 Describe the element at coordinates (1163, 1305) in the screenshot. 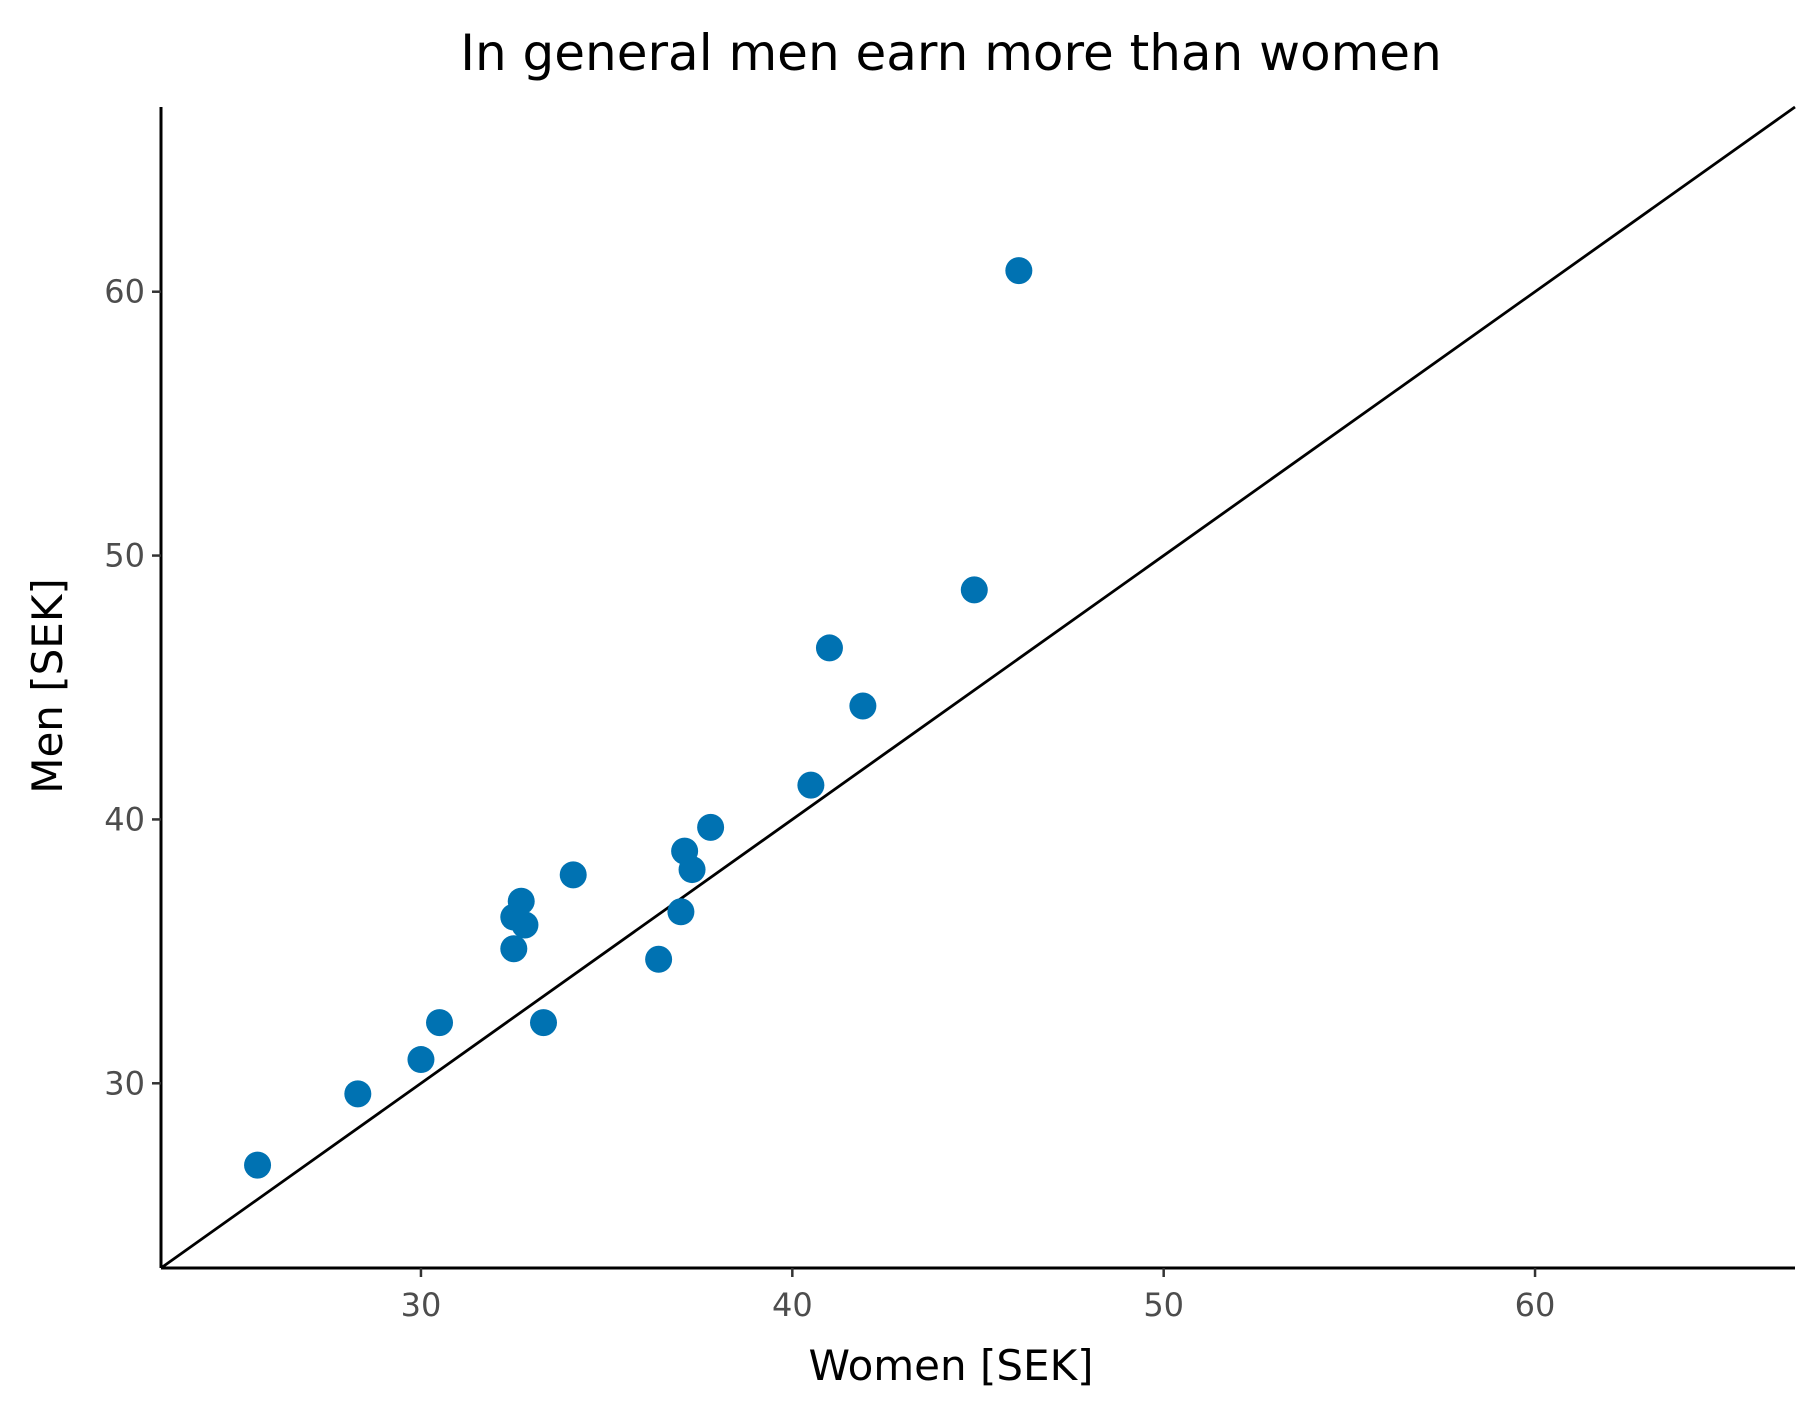

I see `x-tick-label: 50` at that location.